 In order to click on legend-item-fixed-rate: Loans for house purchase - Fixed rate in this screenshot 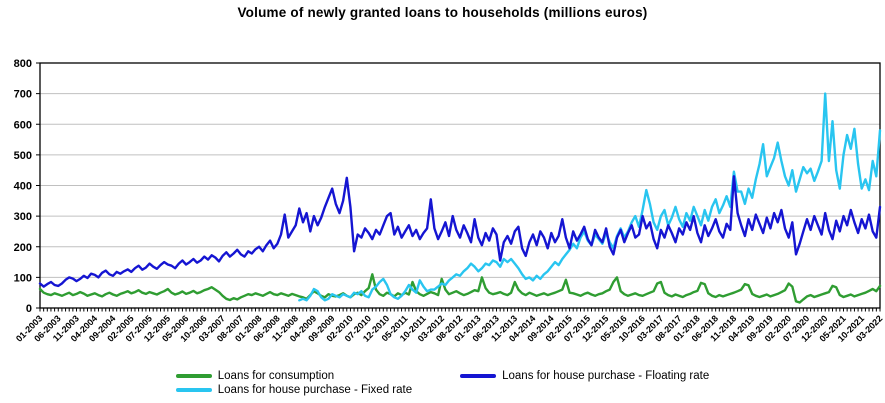, I will do `click(294, 389)`.